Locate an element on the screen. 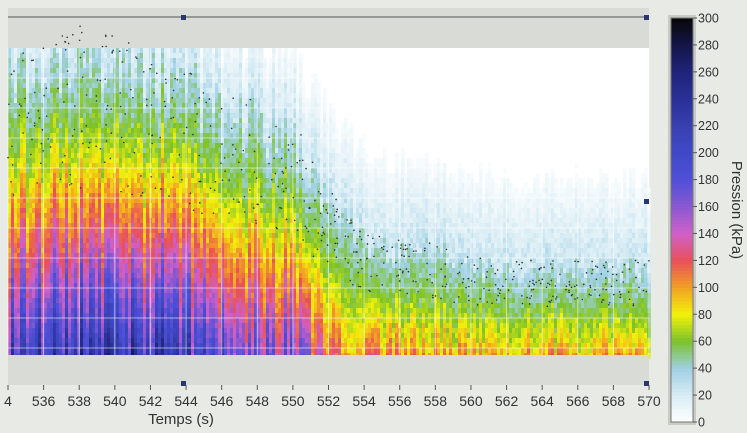 The width and height of the screenshot is (747, 433). plot-header-strip is located at coordinates (328, 28).